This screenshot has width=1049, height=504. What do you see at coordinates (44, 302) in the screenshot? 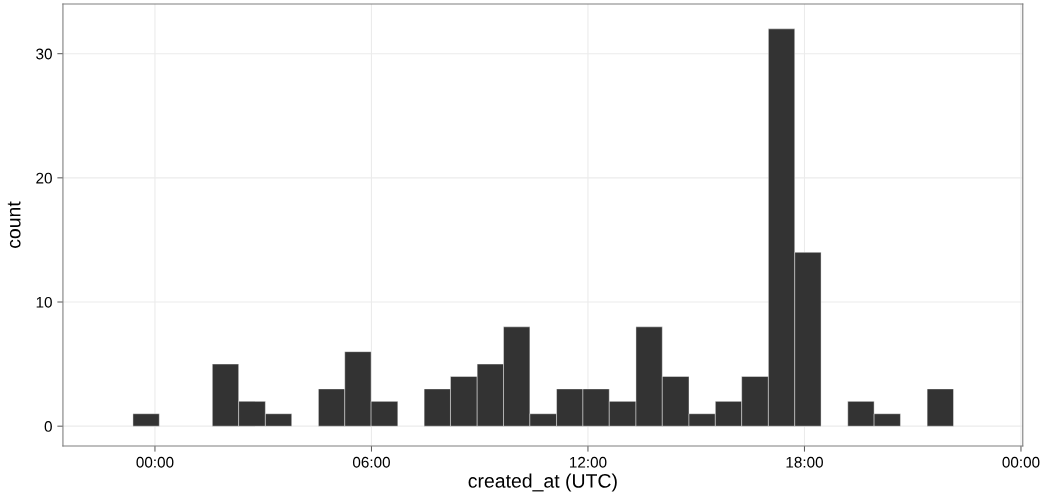
I see `y-tick-label: 10` at bounding box center [44, 302].